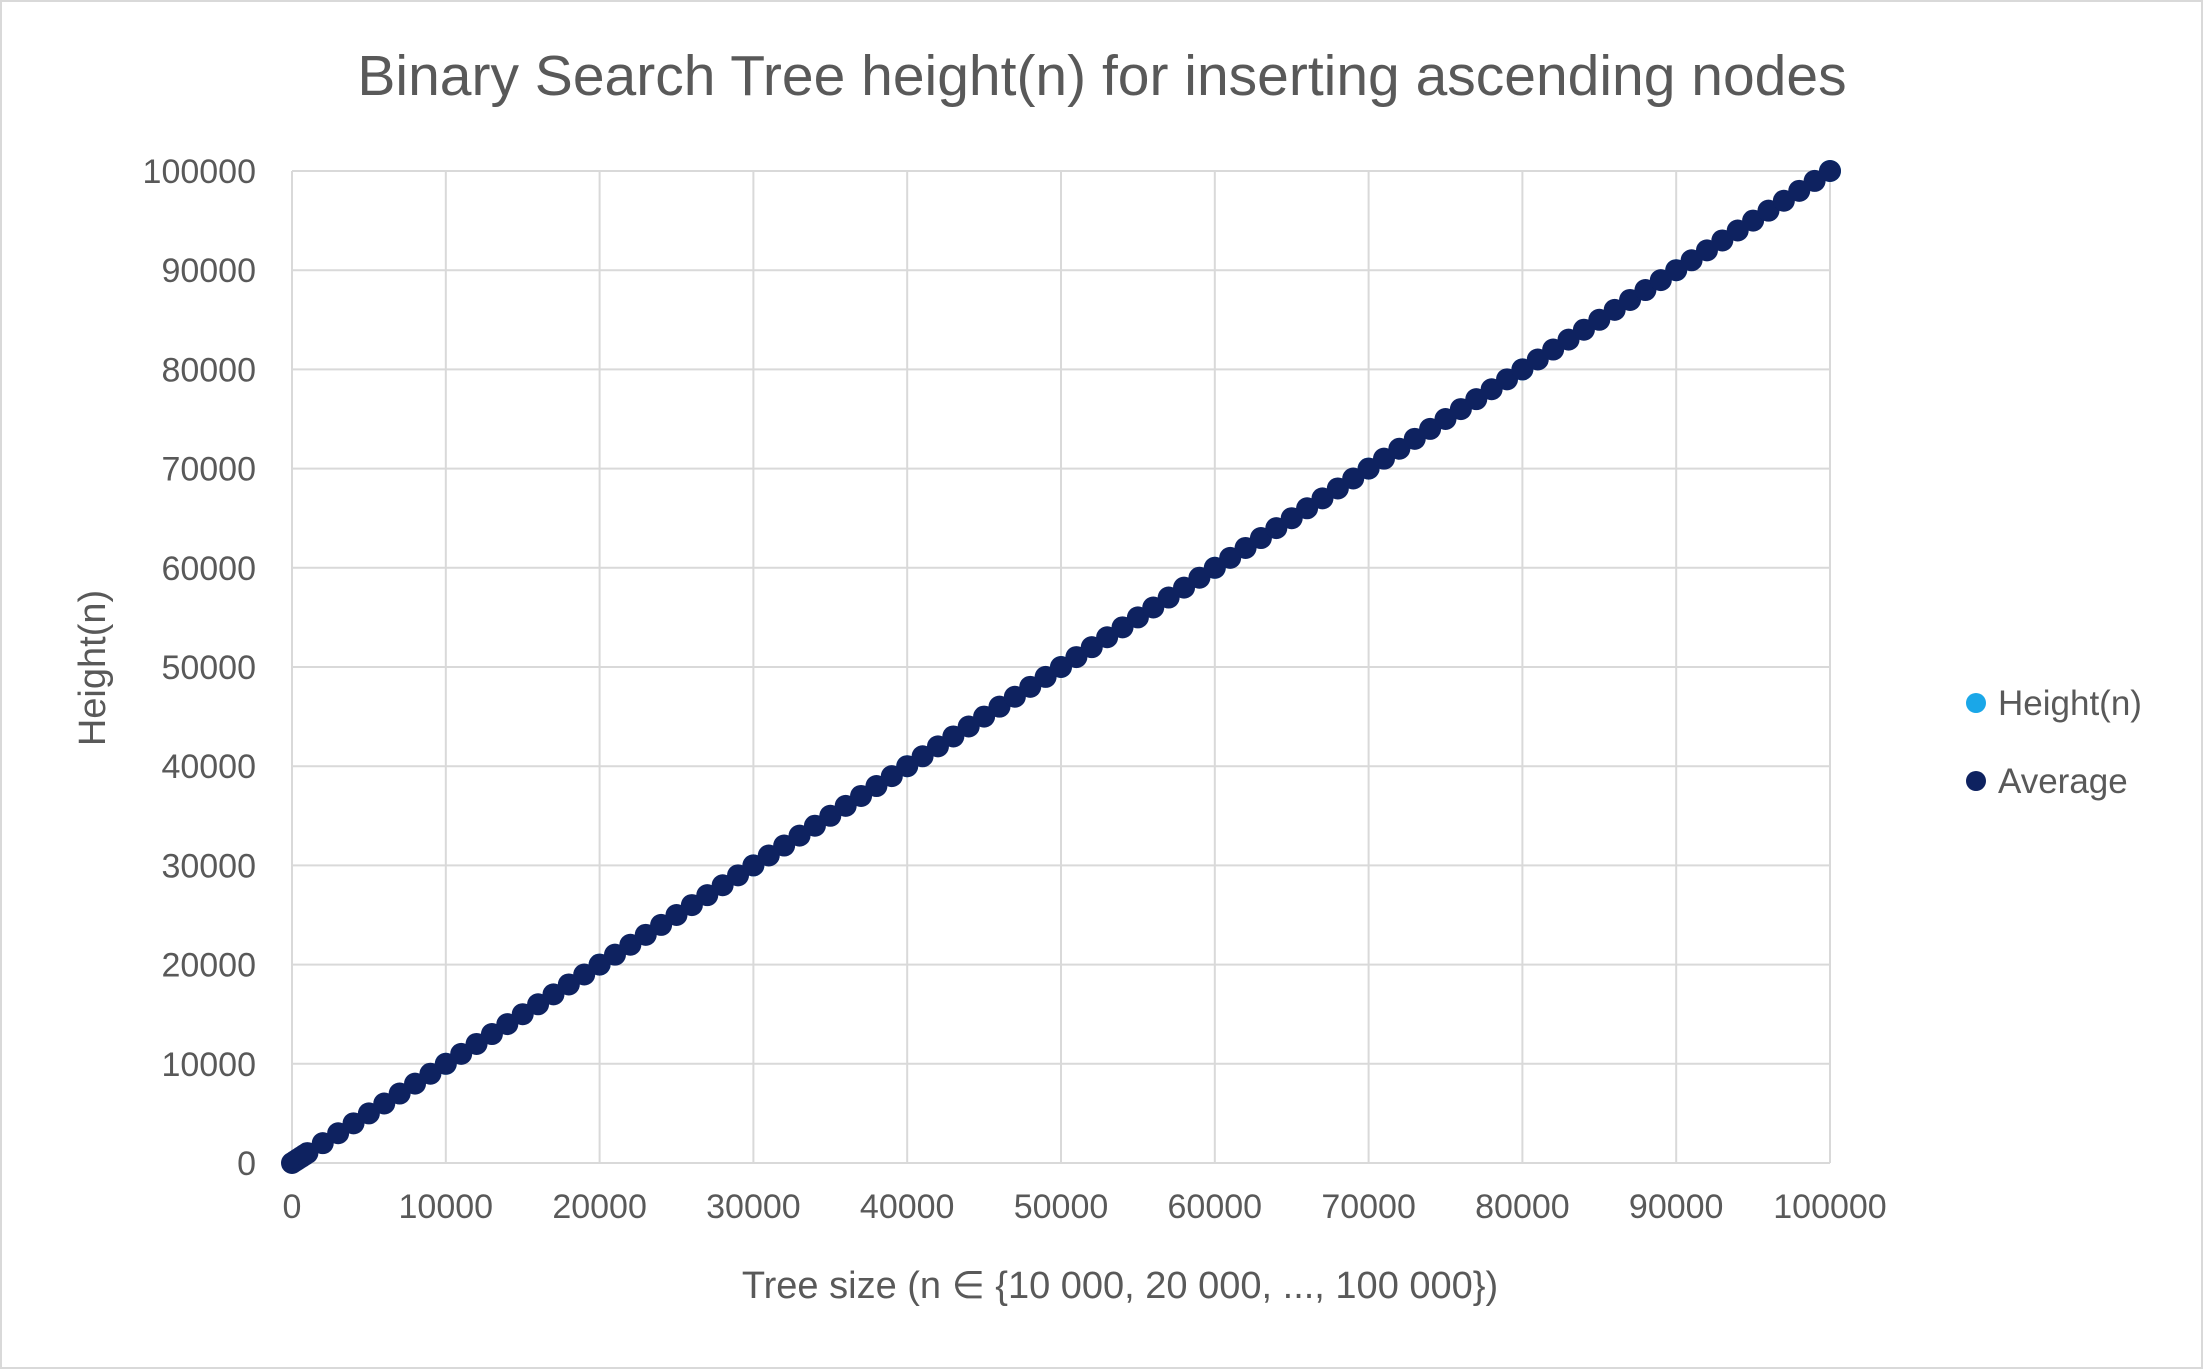 This screenshot has width=2203, height=1369. Describe the element at coordinates (1830, 171) in the screenshot. I see `data-point` at that location.